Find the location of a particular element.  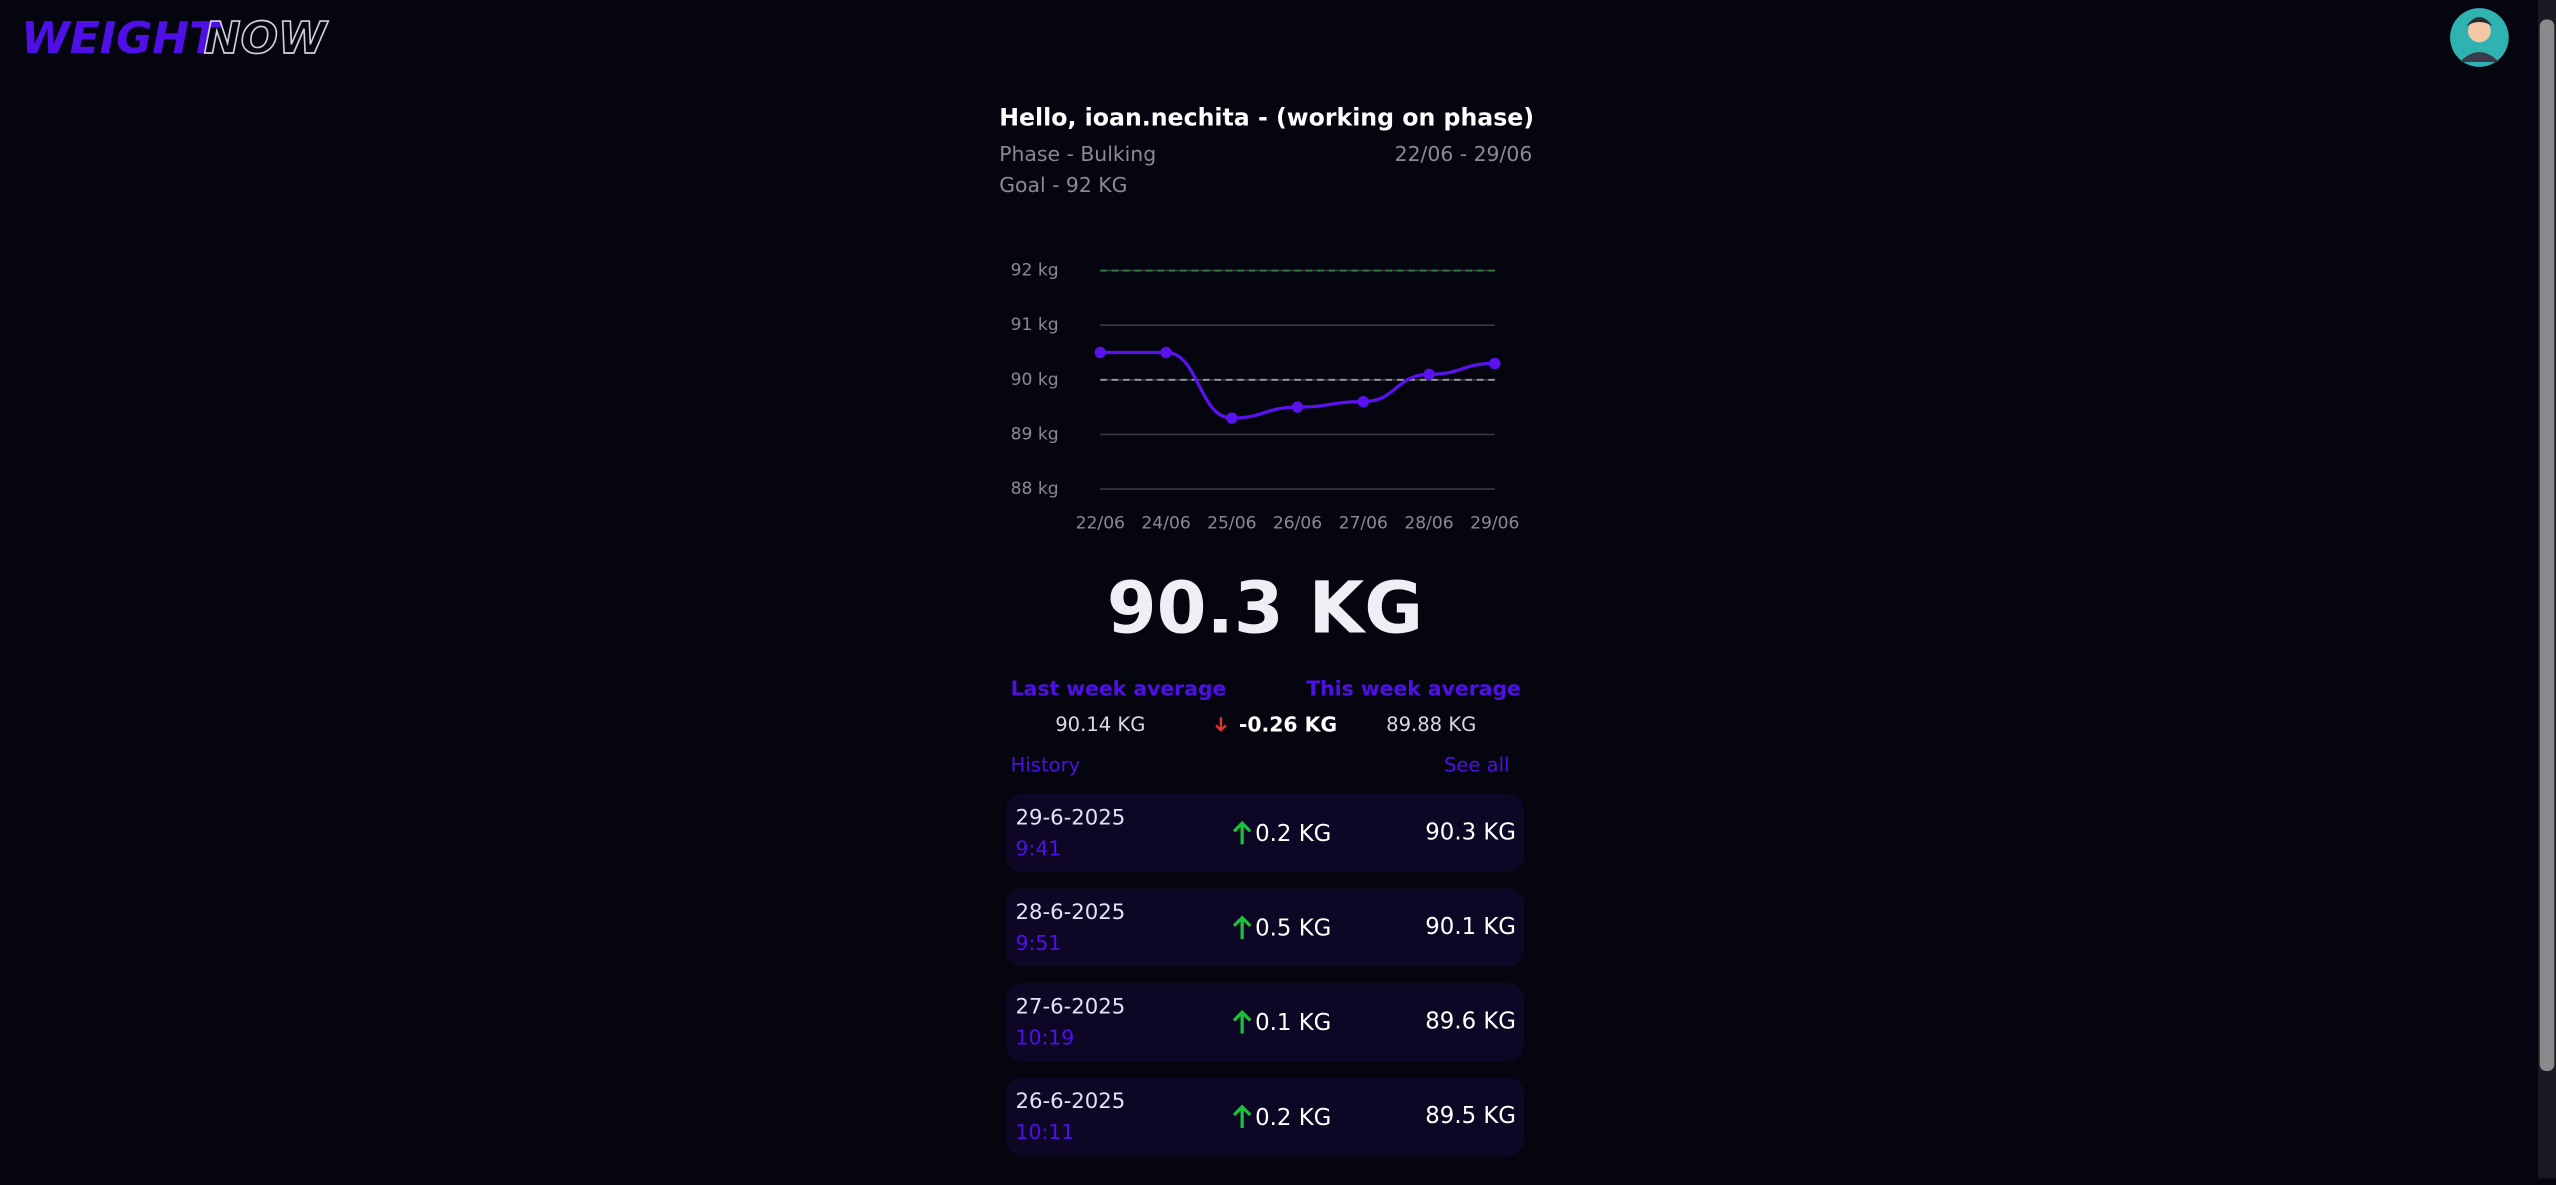

this-week-value: 89.88 KG is located at coordinates (1431, 724).